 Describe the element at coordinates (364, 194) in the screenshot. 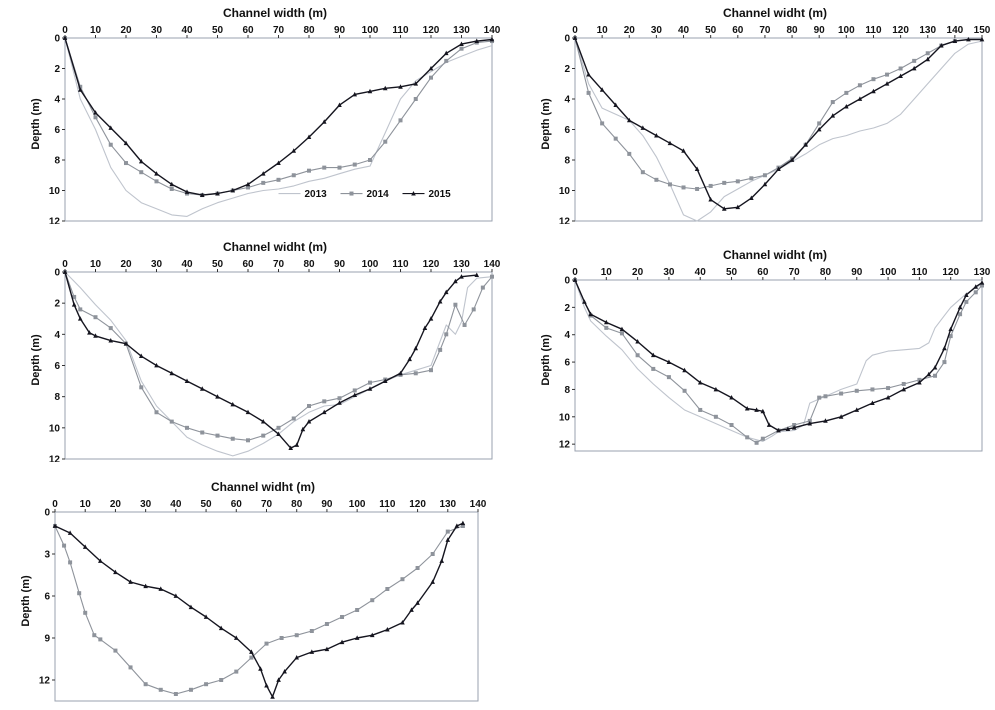

I see `legend-entry-2014: 2014` at that location.